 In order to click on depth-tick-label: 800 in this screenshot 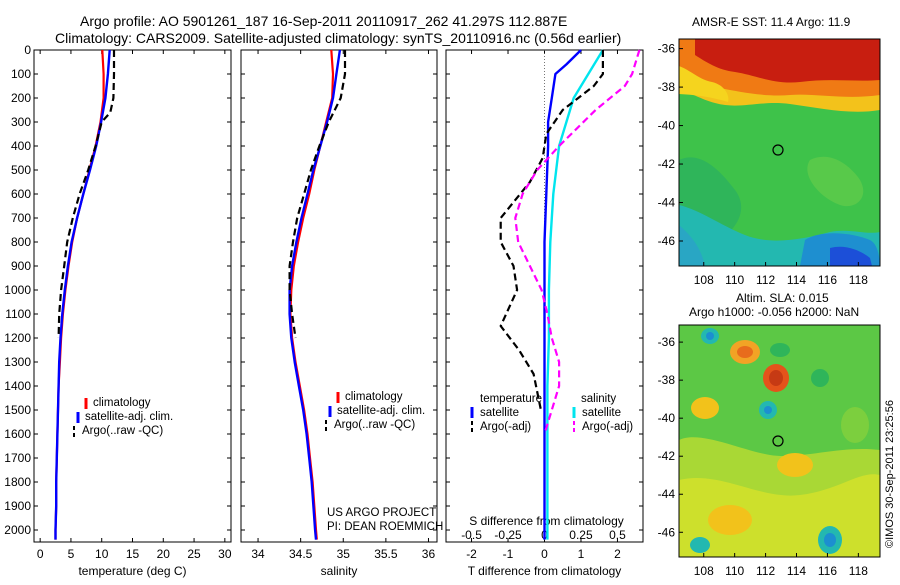, I will do `click(21, 242)`.